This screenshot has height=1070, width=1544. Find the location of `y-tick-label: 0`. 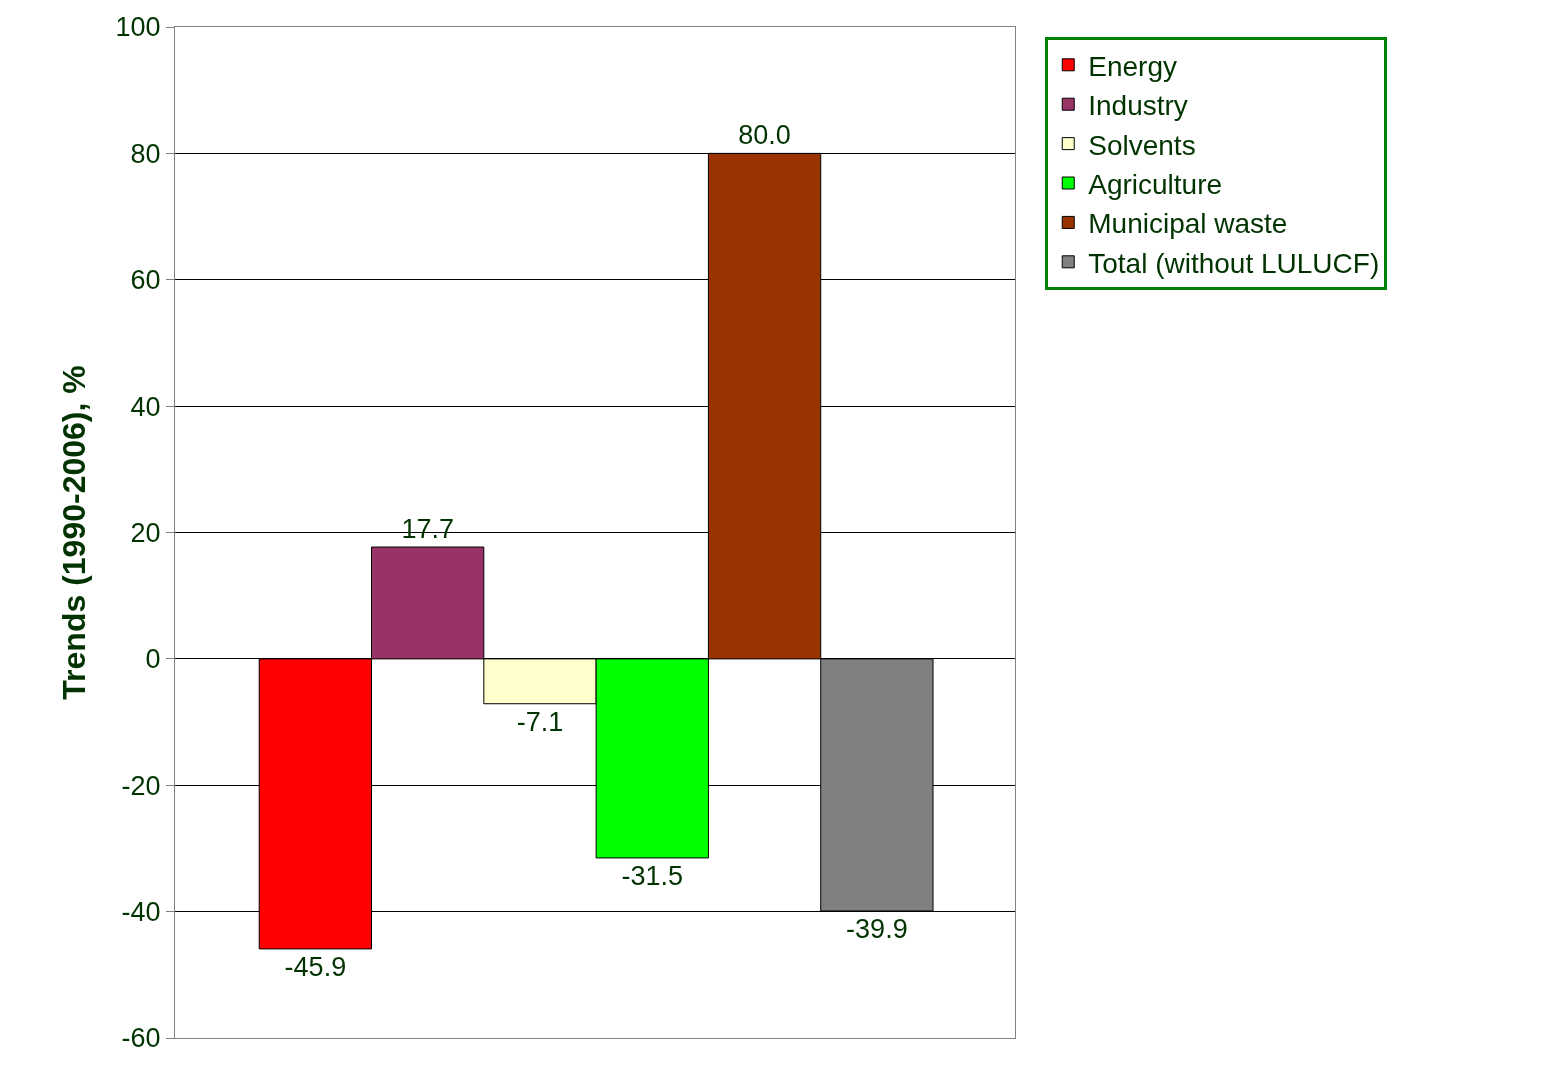

y-tick-label: 0 is located at coordinates (153, 659).